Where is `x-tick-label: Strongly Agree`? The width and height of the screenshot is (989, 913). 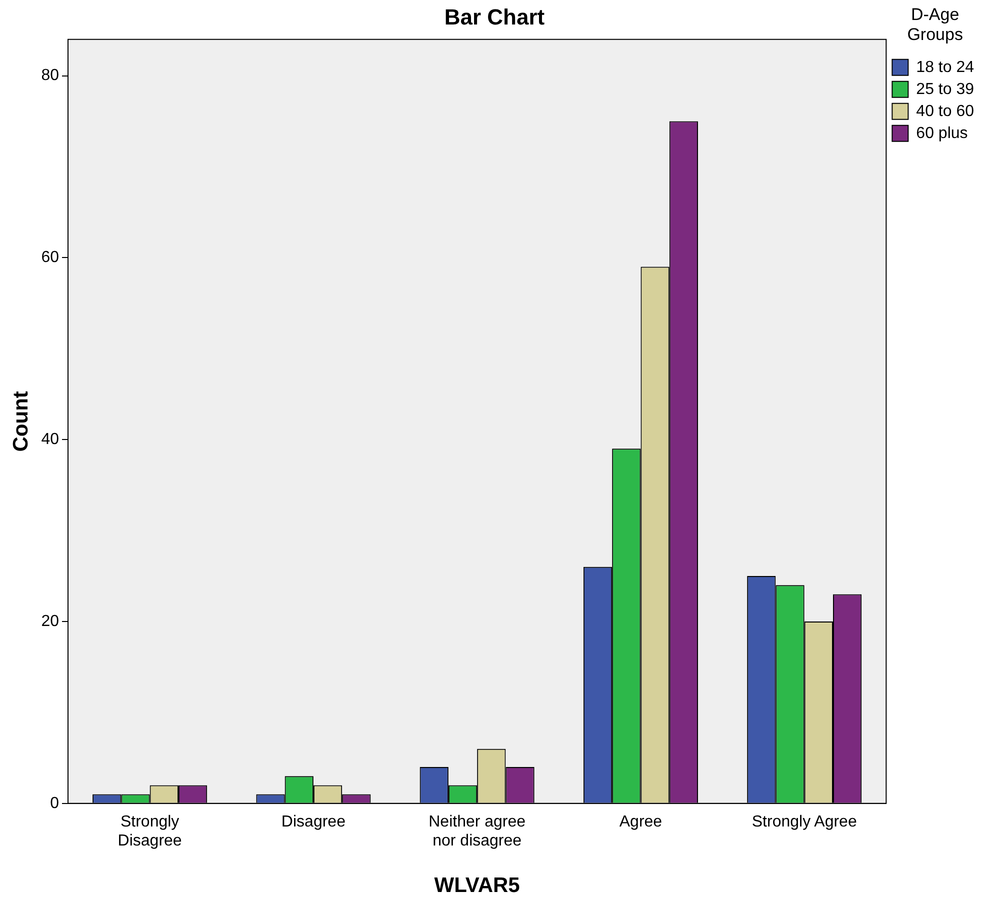 x-tick-label: Strongly Agree is located at coordinates (804, 821).